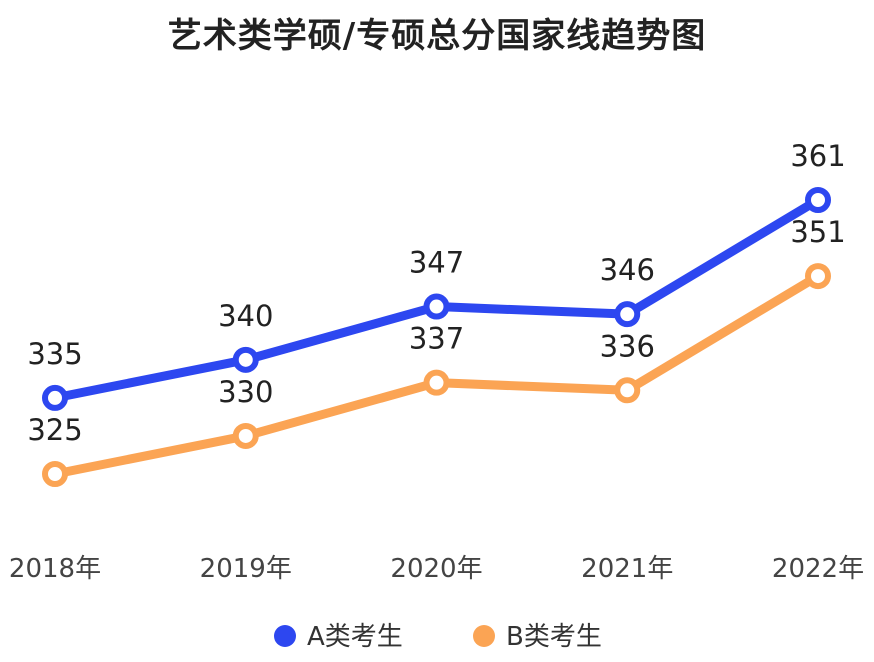 The image size is (874, 662). I want to click on legend-item-1: A类考生, so click(338, 637).